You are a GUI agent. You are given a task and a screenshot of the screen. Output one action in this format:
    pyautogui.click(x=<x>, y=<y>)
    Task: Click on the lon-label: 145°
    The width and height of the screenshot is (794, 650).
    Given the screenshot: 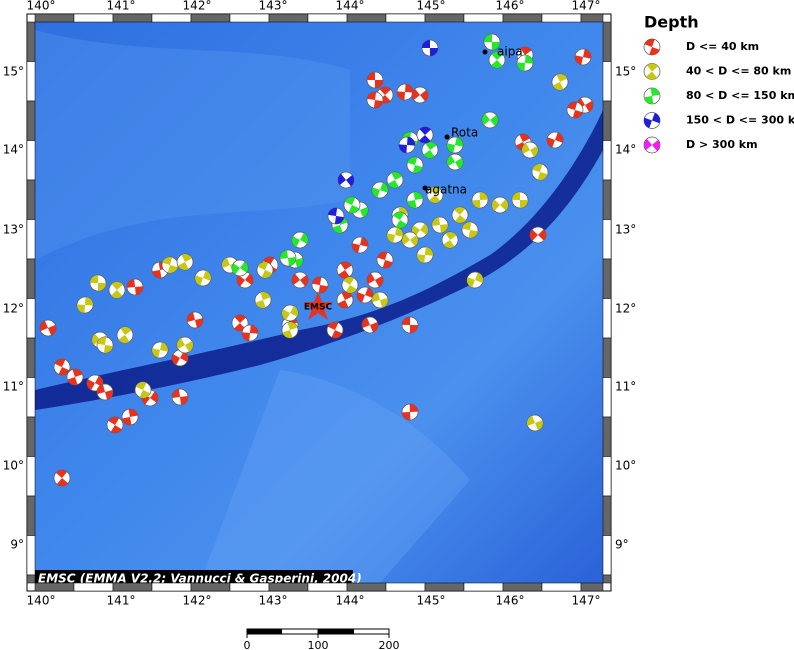 What is the action you would take?
    pyautogui.click(x=431, y=6)
    